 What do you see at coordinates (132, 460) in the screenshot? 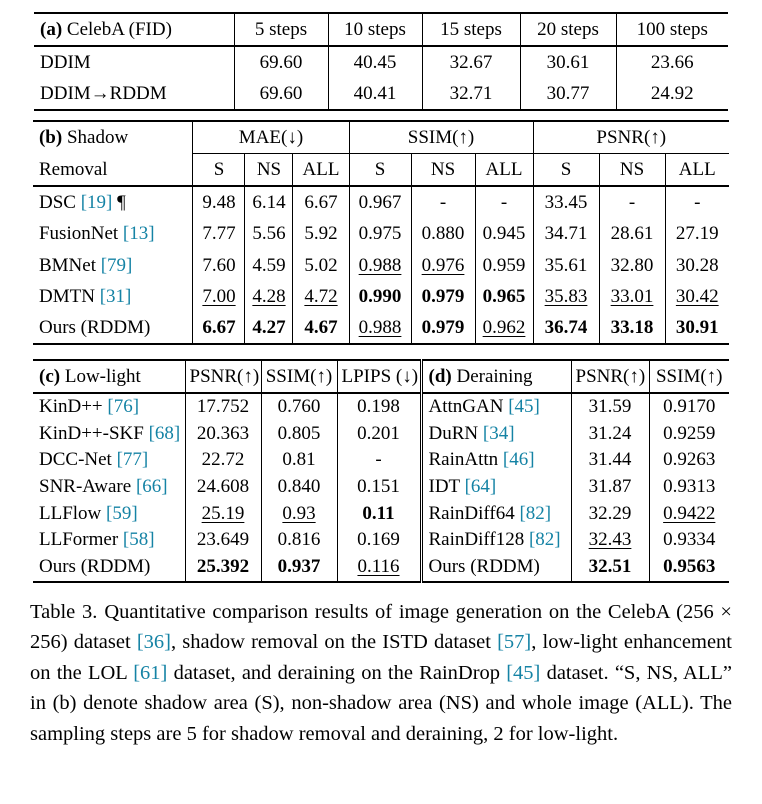
I see `citation-link: [77]` at bounding box center [132, 460].